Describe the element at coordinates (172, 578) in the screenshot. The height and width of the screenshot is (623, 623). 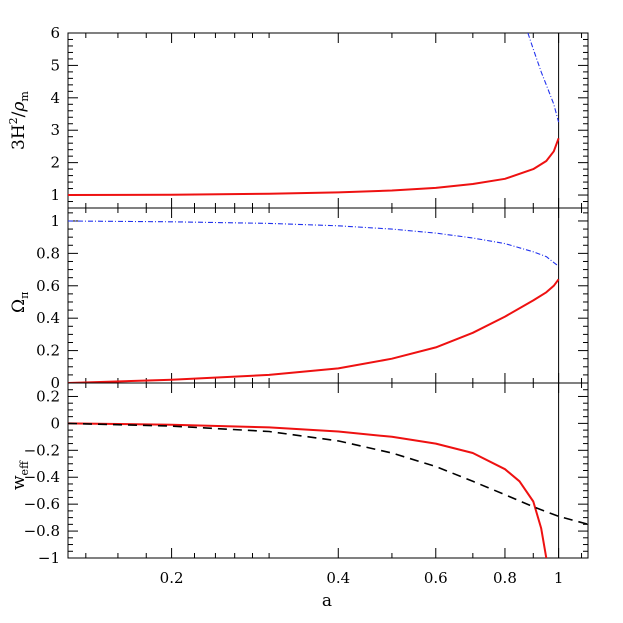
I see `x-tick-label: 0.2` at that location.